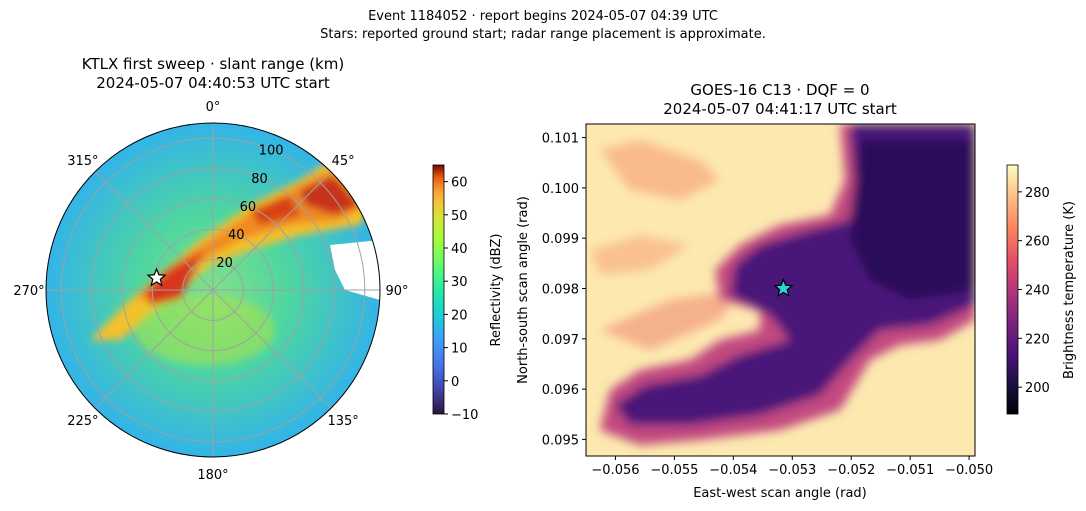  I want to click on goes-title-line2: 2024-05-07 04:41:17 UTC start, so click(780, 109).